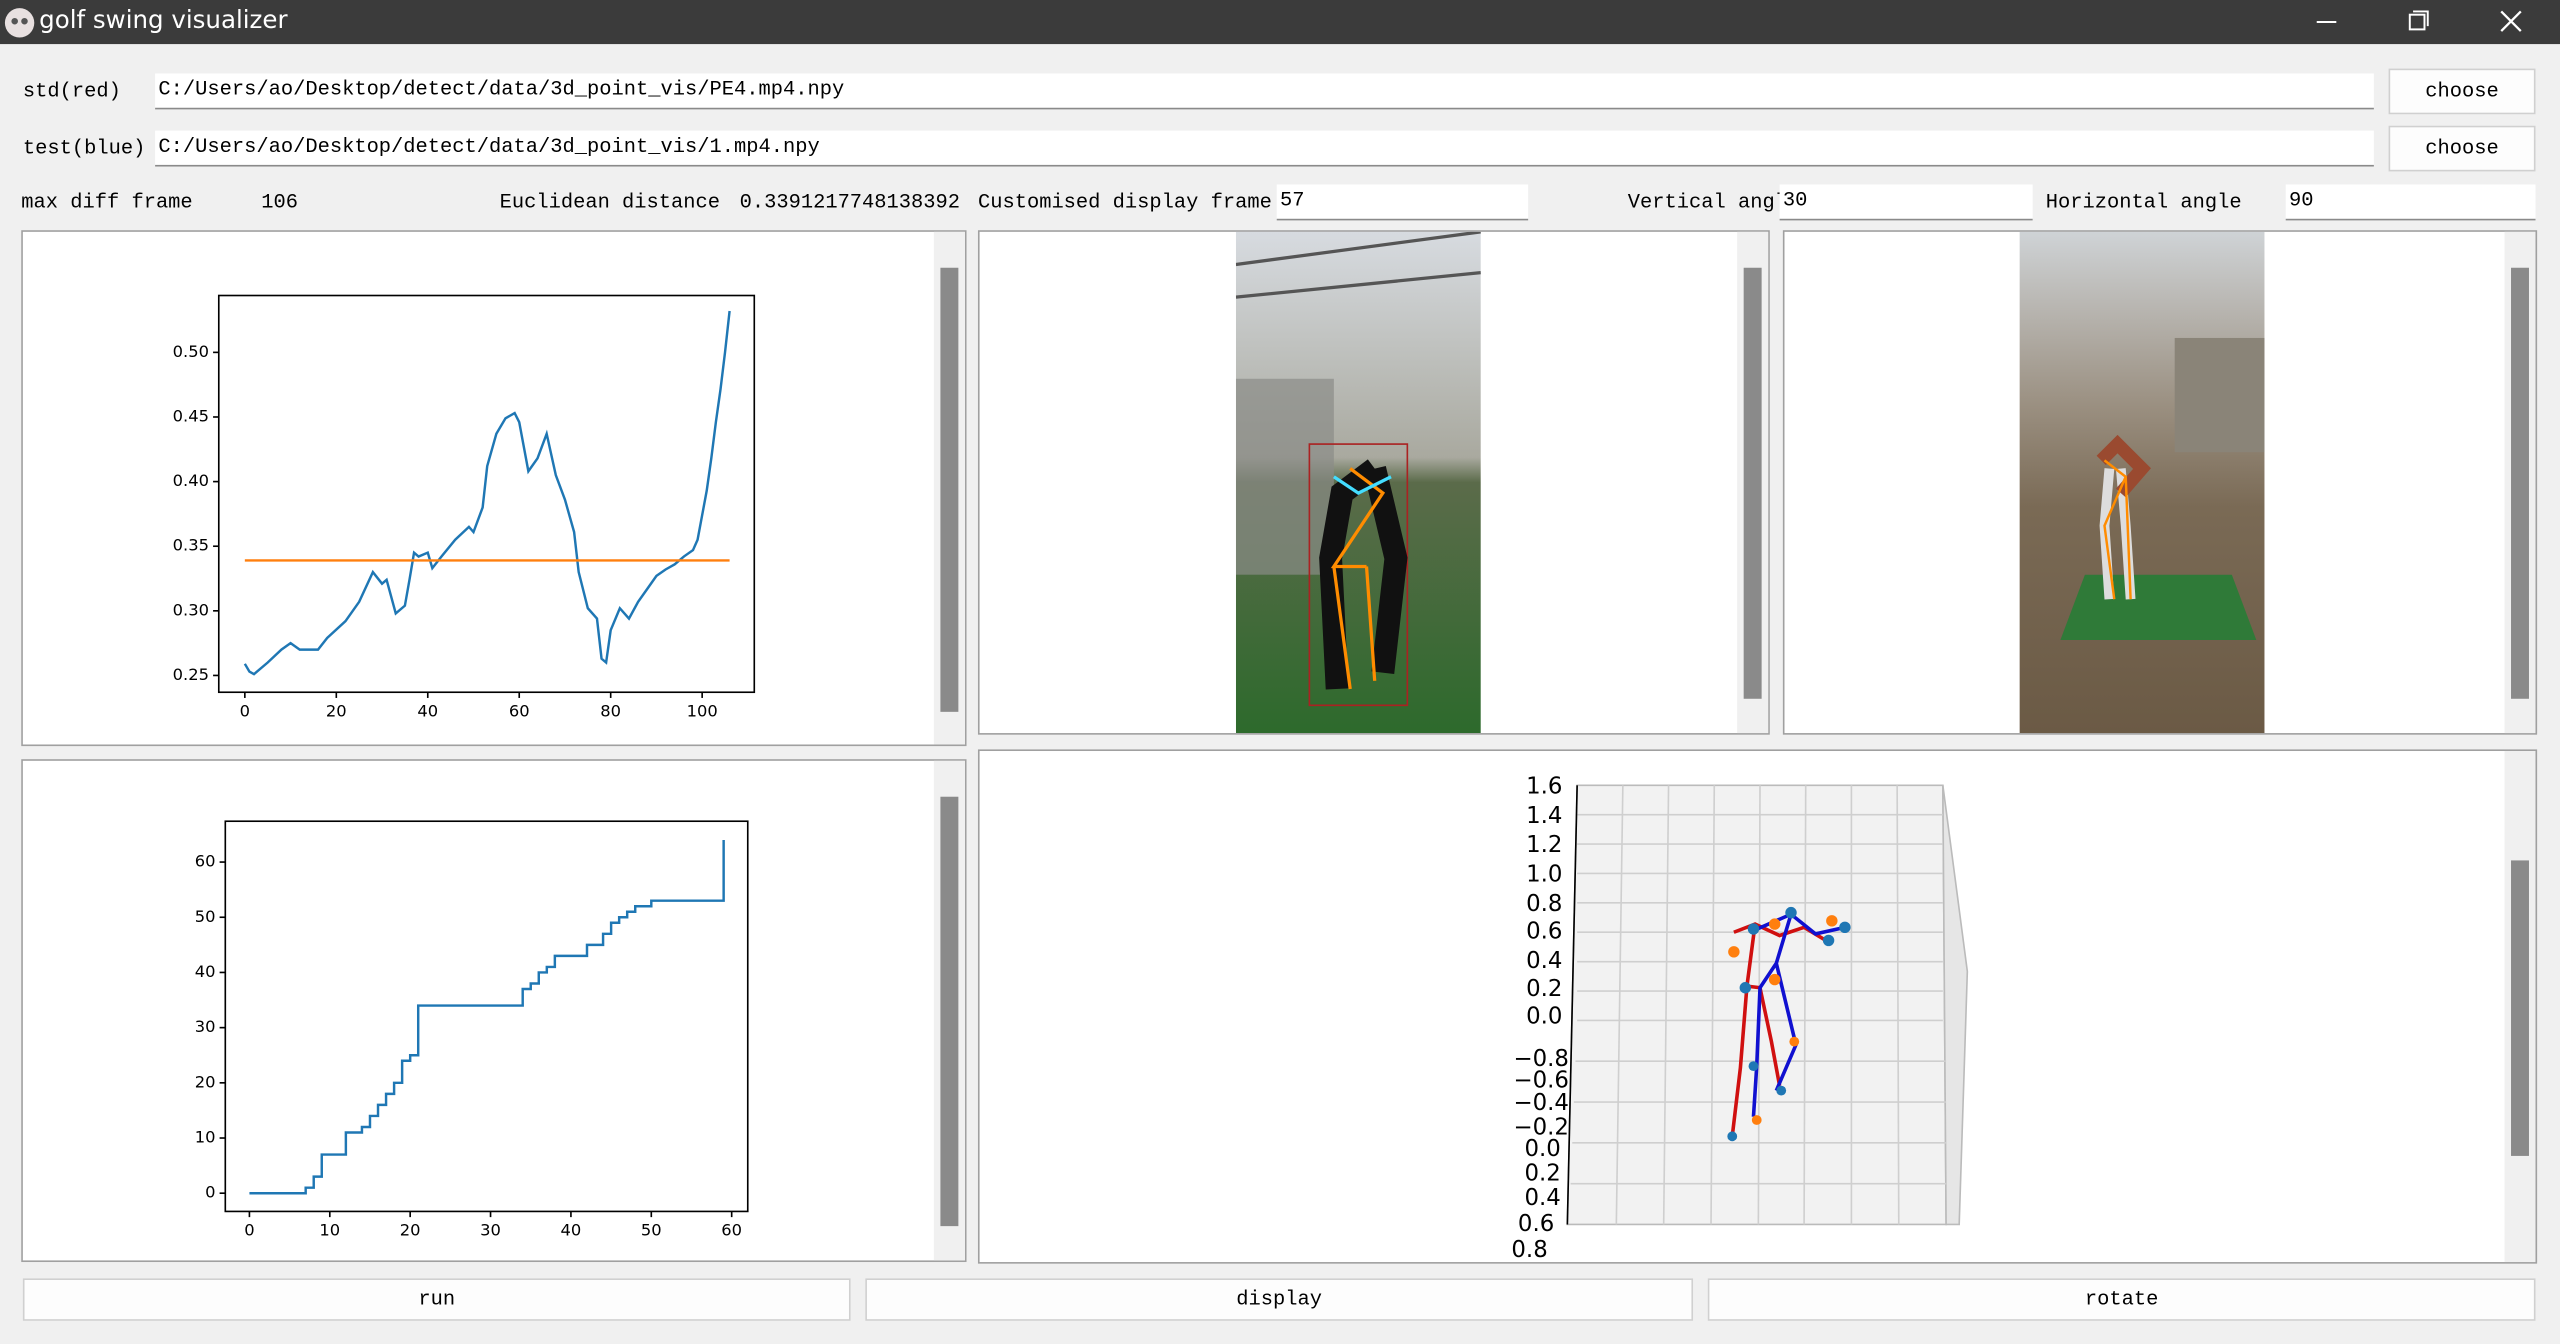 This screenshot has width=2560, height=1344. What do you see at coordinates (1544, 875) in the screenshot?
I see `axis-label: 1.0` at bounding box center [1544, 875].